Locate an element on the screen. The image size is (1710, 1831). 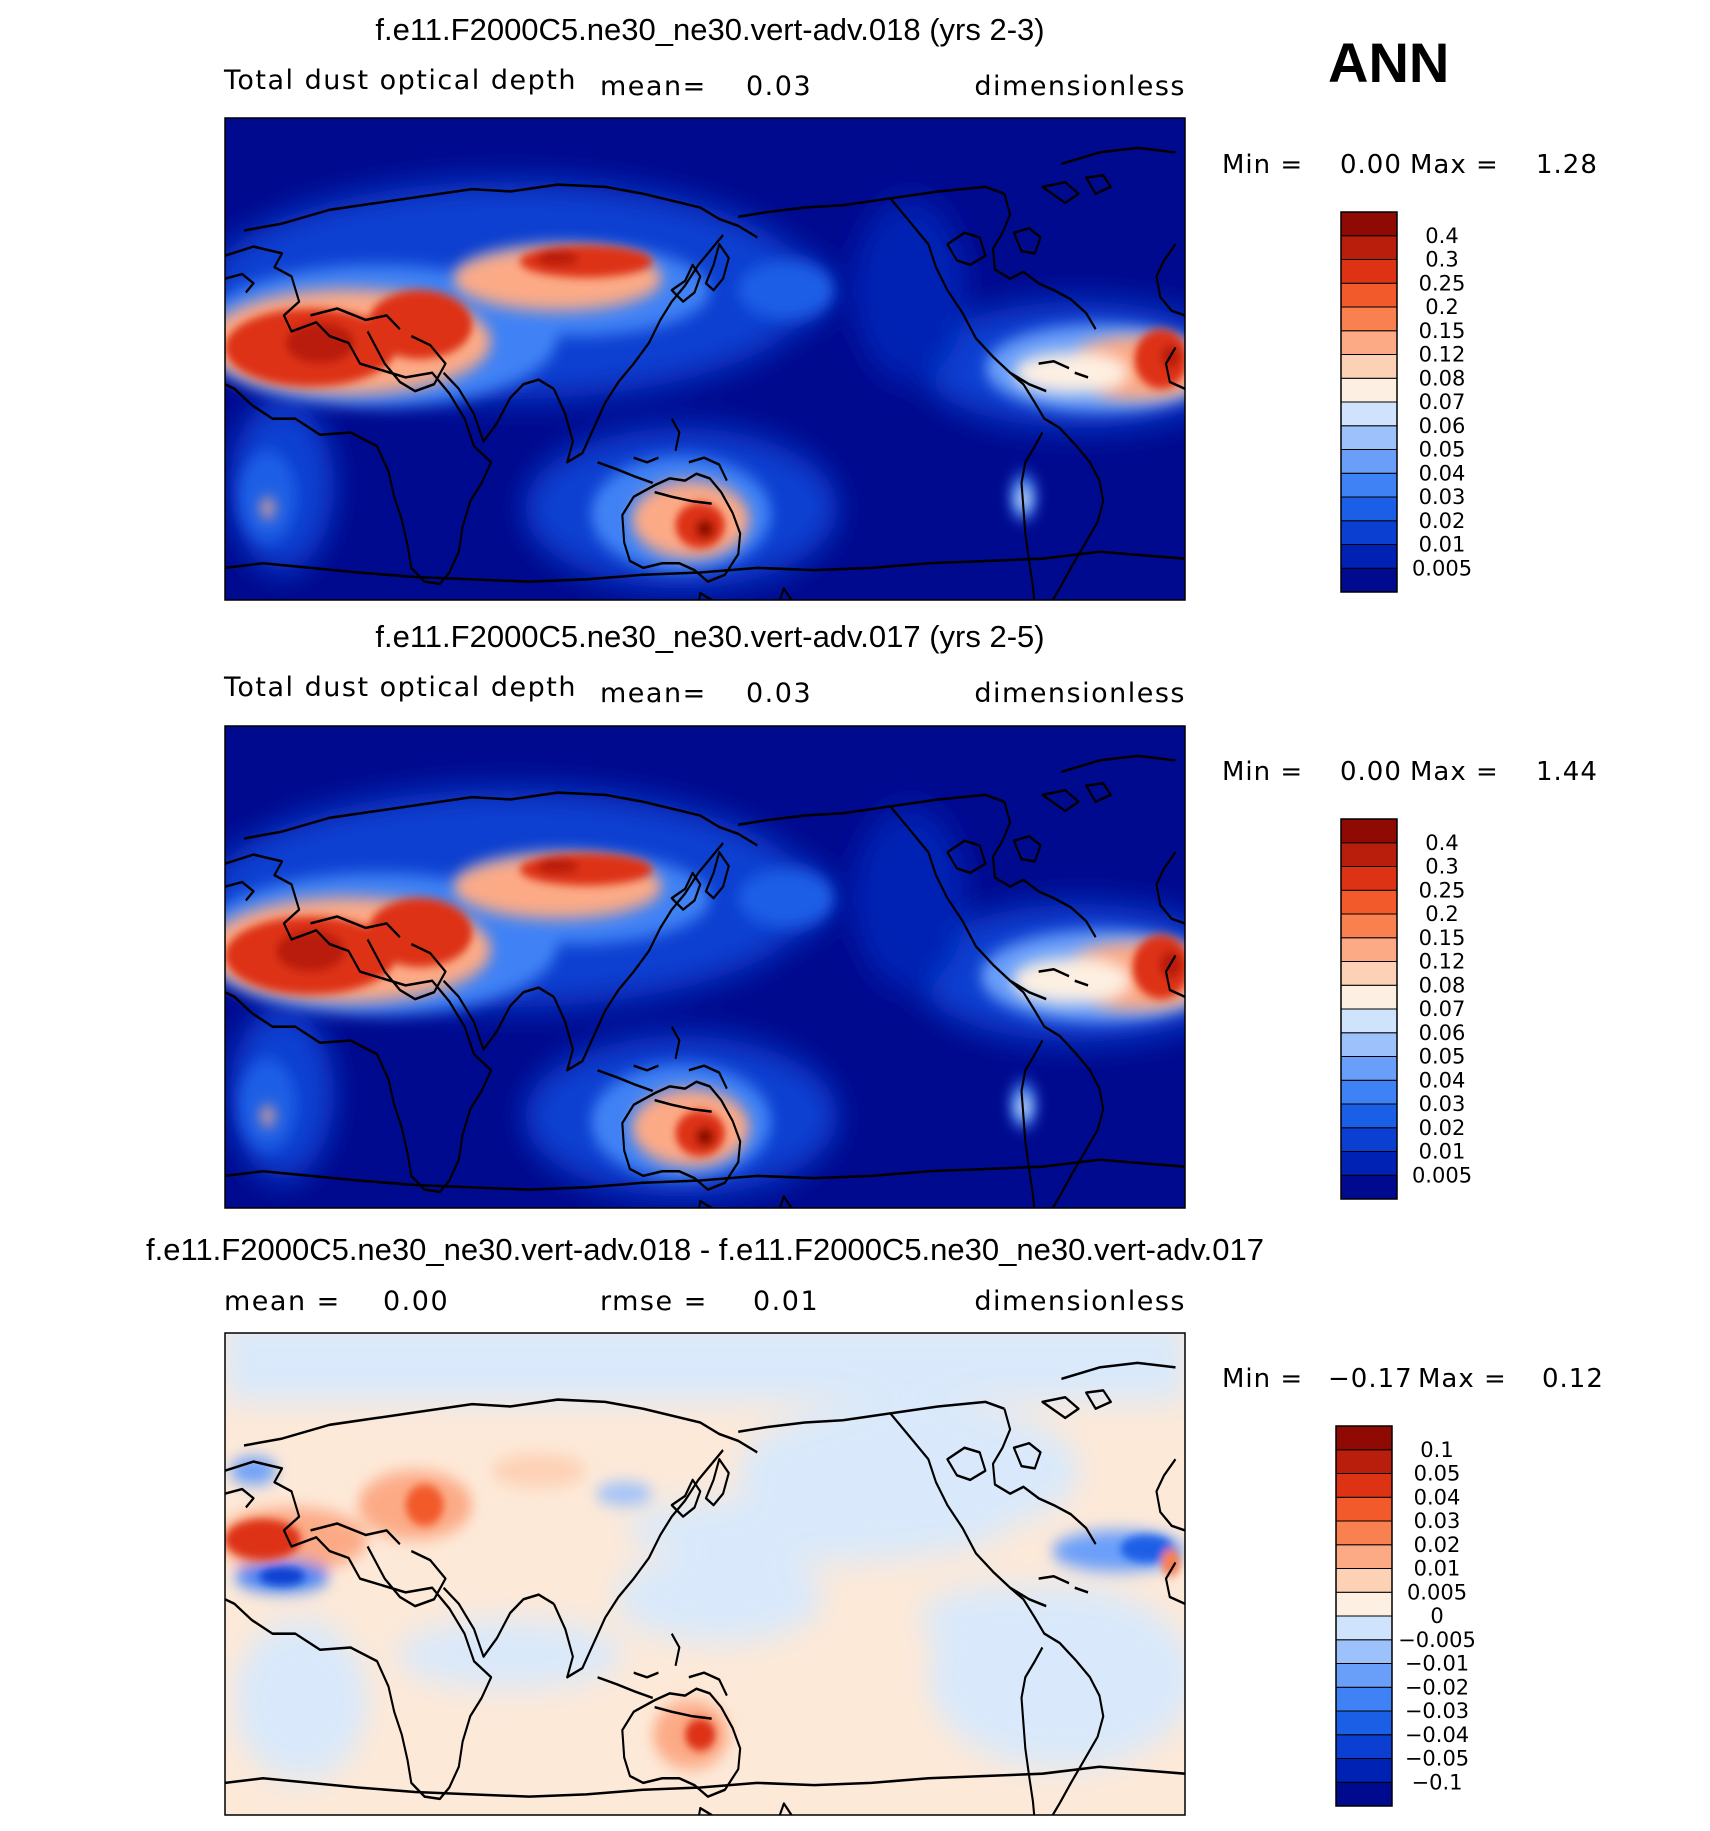
colorbar-label: −0.005 is located at coordinates (1437, 1640).